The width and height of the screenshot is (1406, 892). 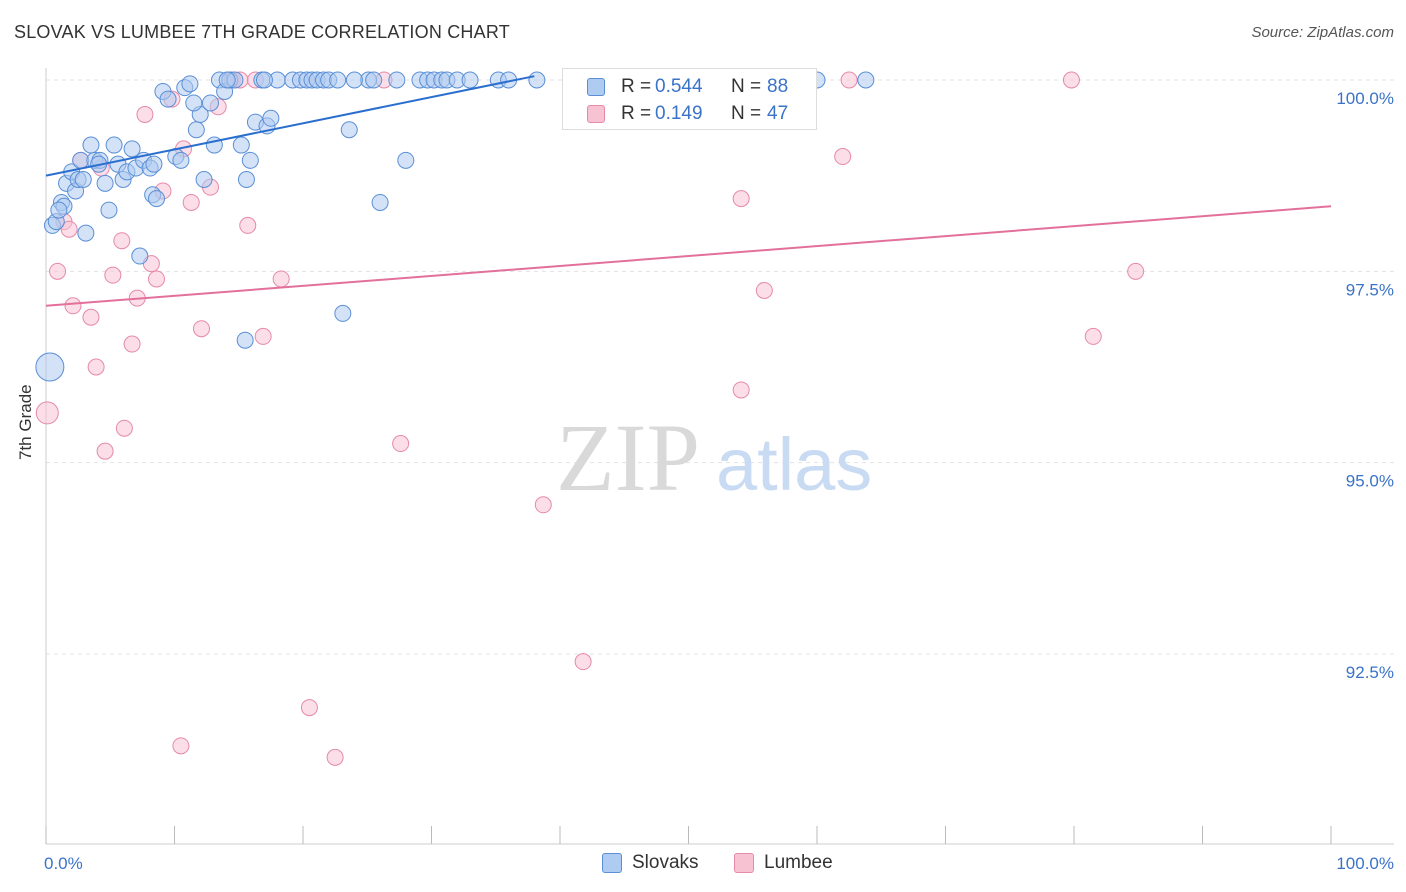 I want to click on y-tick-label: 95.0%, so click(x=1370, y=481).